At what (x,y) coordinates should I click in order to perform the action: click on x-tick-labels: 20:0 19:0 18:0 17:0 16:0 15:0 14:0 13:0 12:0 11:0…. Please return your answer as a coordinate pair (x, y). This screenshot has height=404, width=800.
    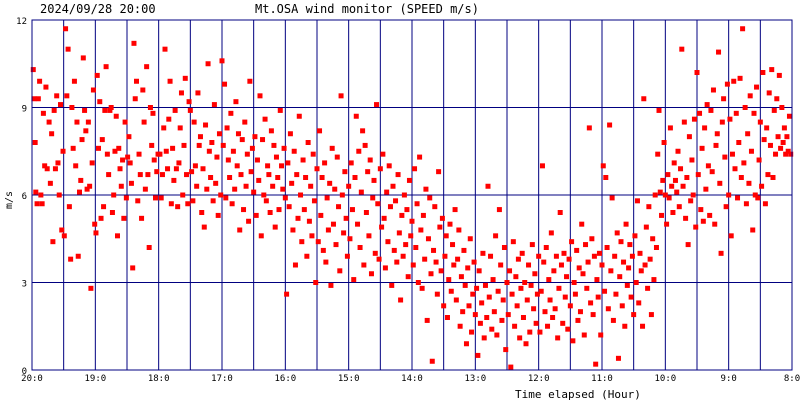
    Looking at the image, I should click on (410, 379).